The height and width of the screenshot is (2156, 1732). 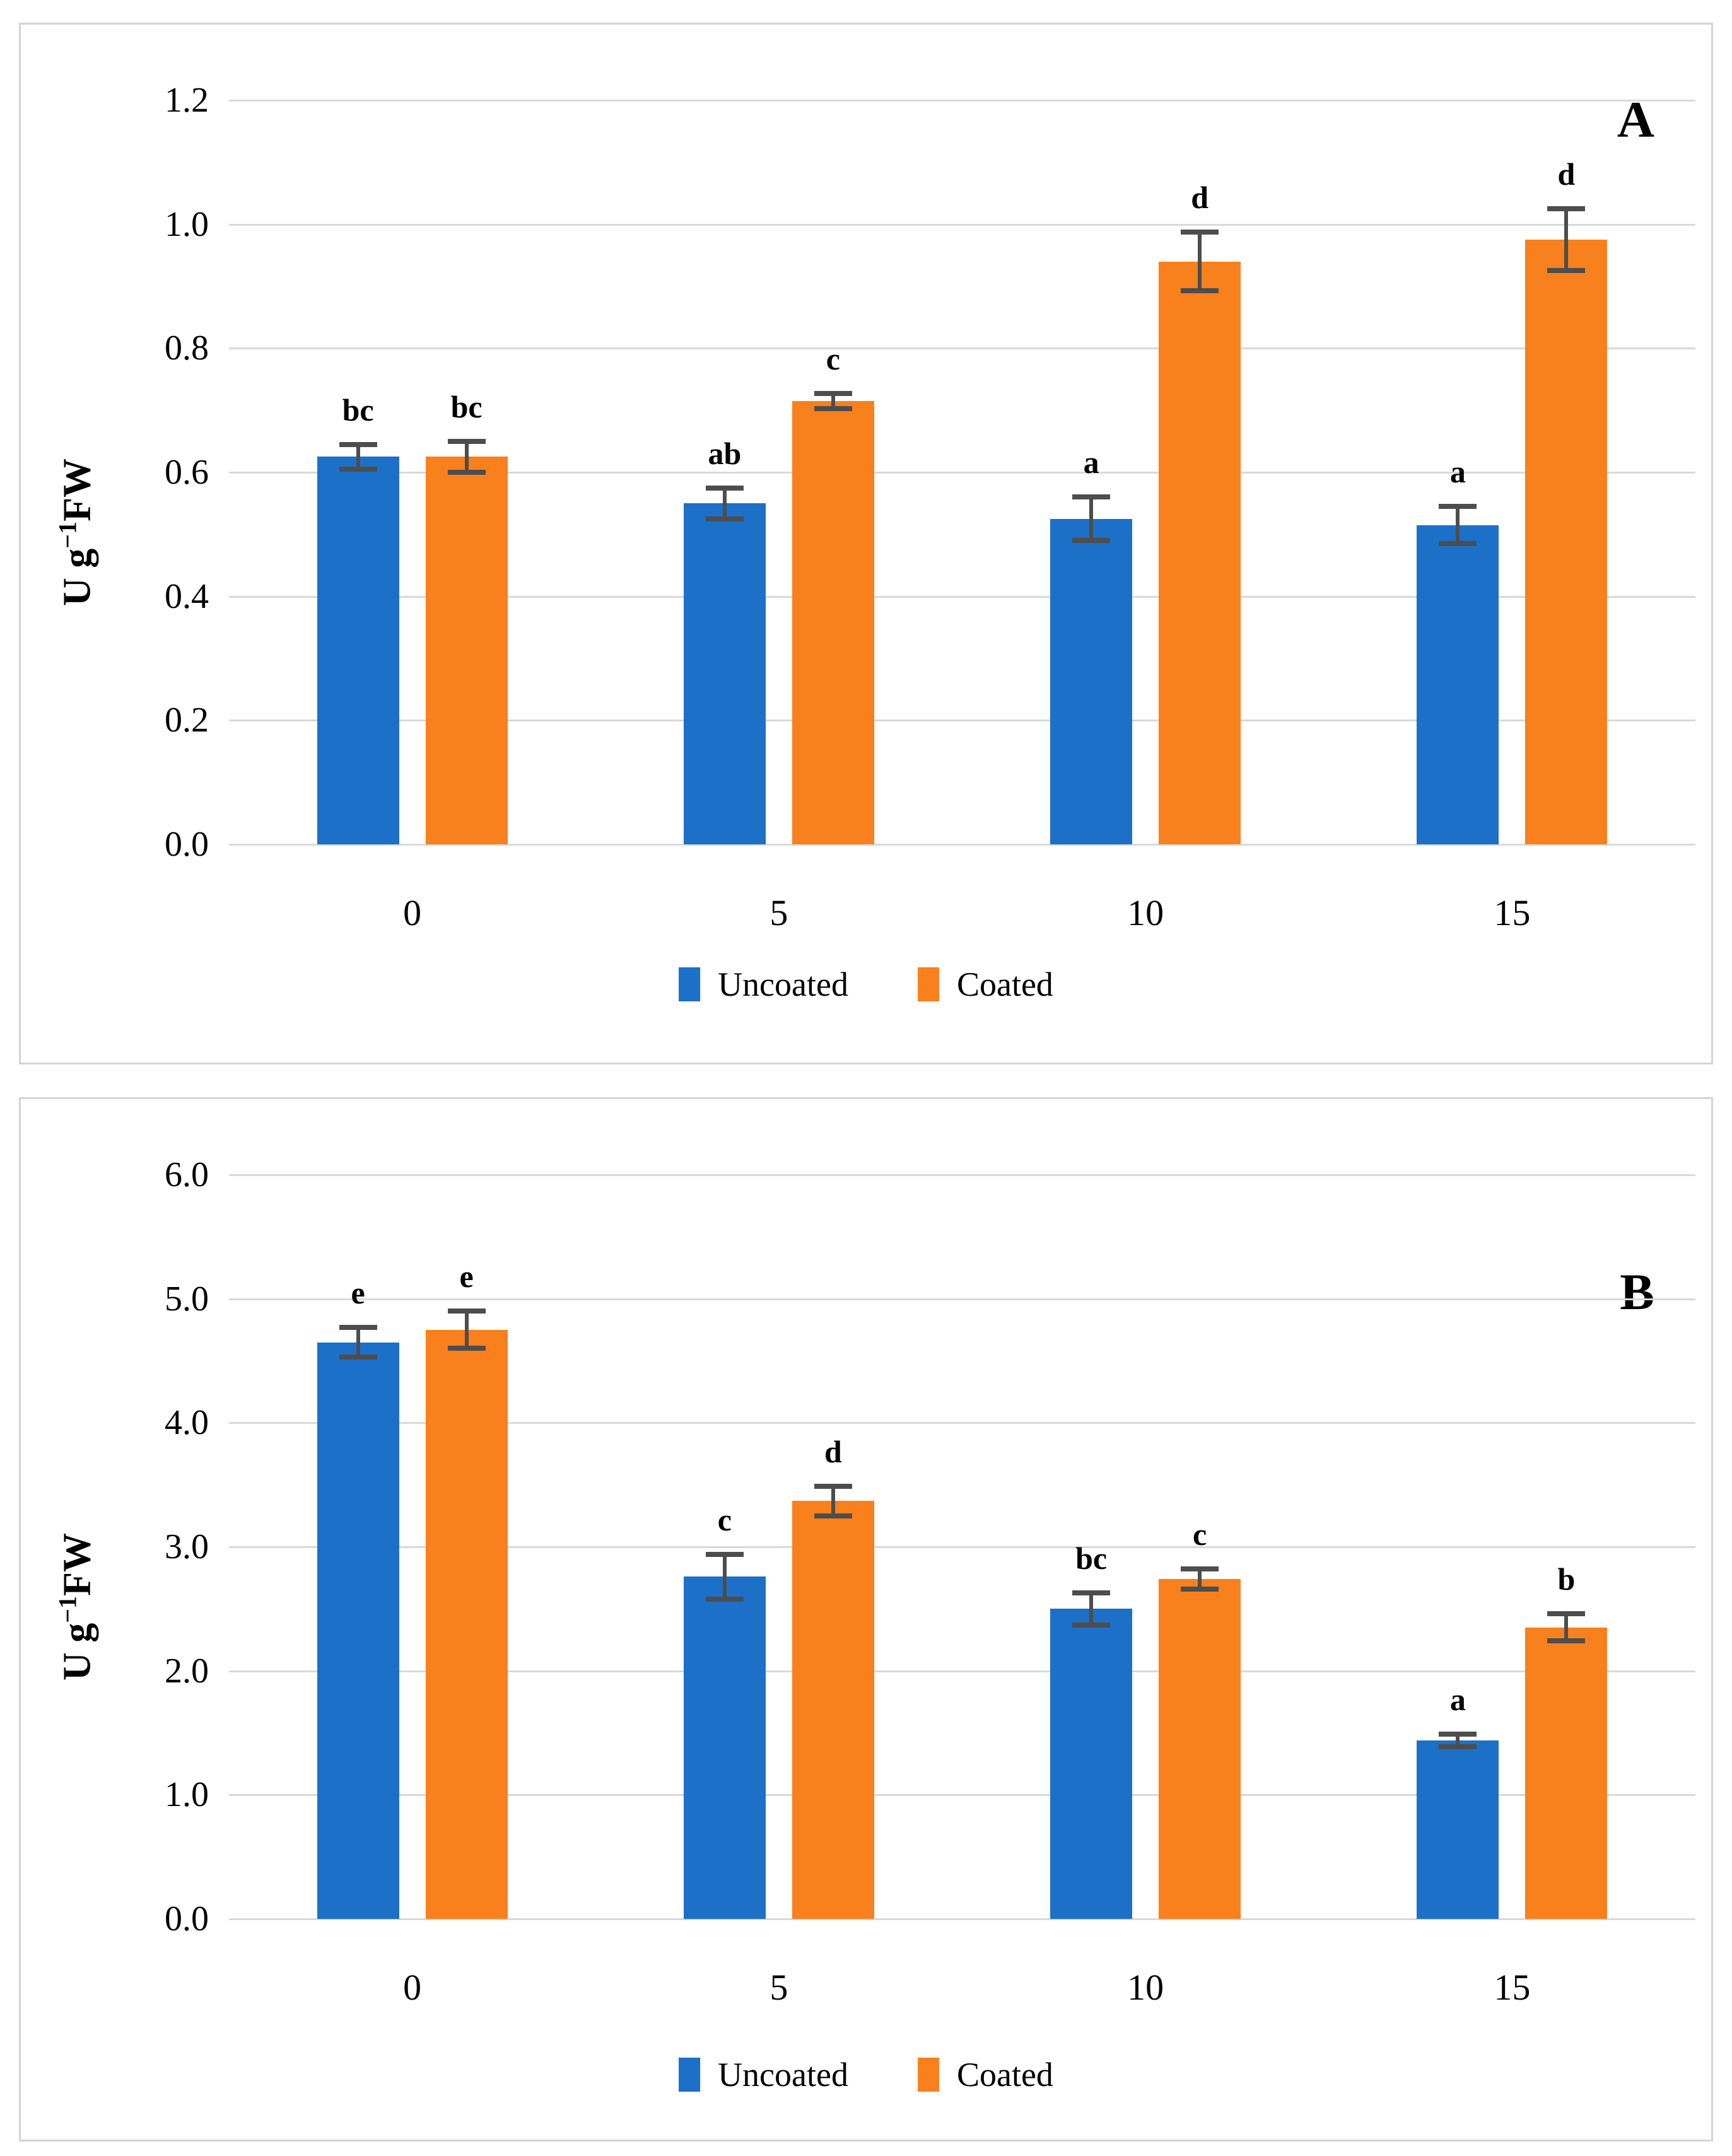 I want to click on panel-letter: A, so click(x=1635, y=120).